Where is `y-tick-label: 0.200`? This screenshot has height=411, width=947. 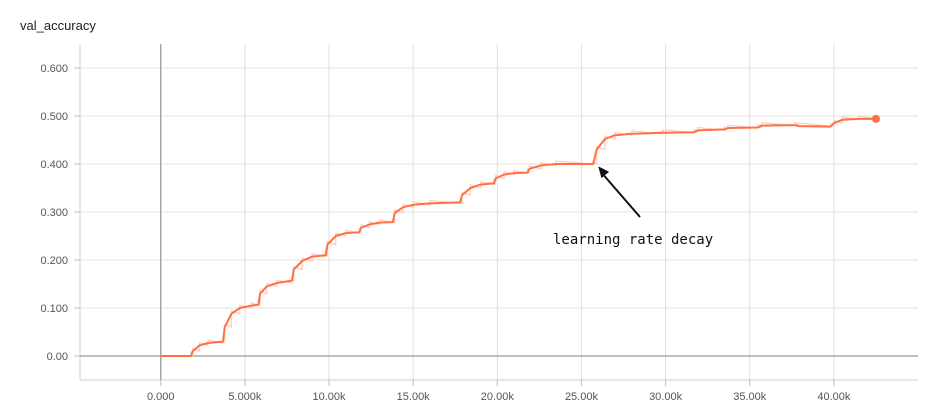 y-tick-label: 0.200 is located at coordinates (54, 261).